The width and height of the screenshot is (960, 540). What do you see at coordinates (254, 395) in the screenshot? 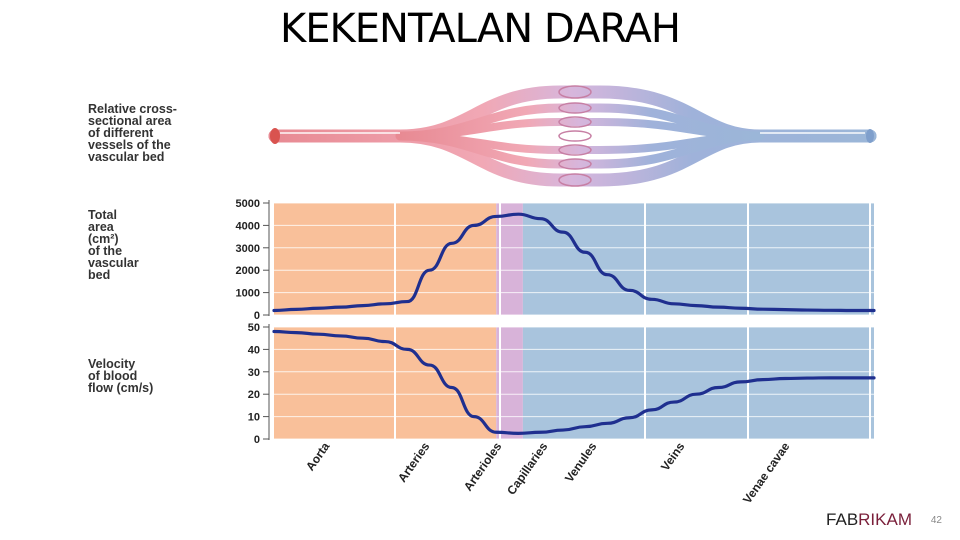
I see `velocity-y-tick-label: 20` at bounding box center [254, 395].